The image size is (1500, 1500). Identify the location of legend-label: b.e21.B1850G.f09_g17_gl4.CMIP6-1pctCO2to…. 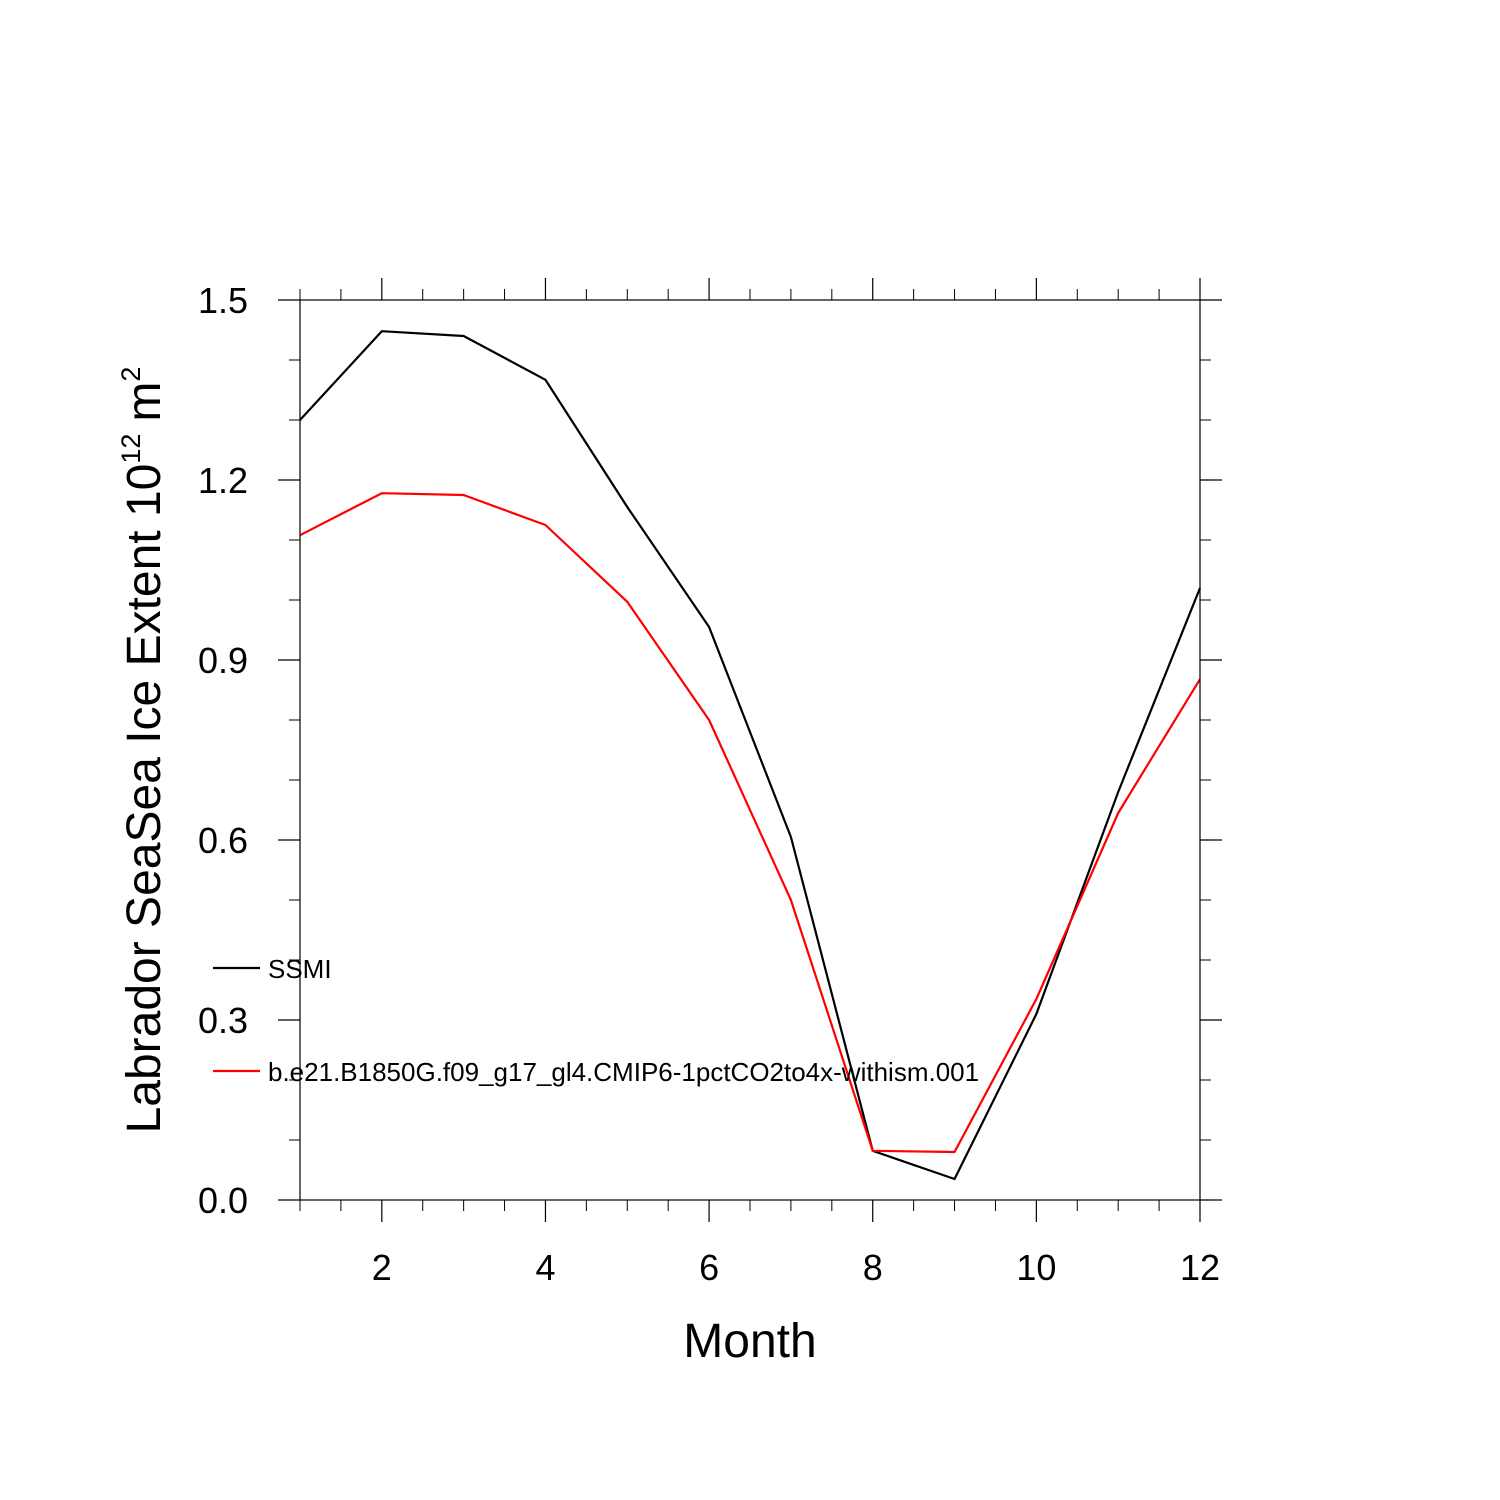
(623, 1072).